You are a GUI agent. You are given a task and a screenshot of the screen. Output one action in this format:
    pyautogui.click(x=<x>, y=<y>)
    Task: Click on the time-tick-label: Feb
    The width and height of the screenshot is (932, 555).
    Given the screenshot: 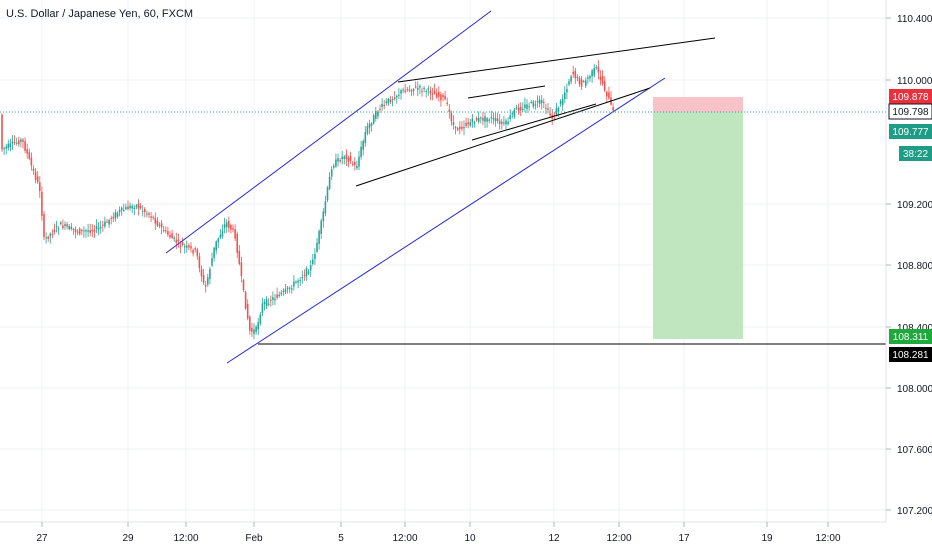 What is the action you would take?
    pyautogui.click(x=254, y=538)
    